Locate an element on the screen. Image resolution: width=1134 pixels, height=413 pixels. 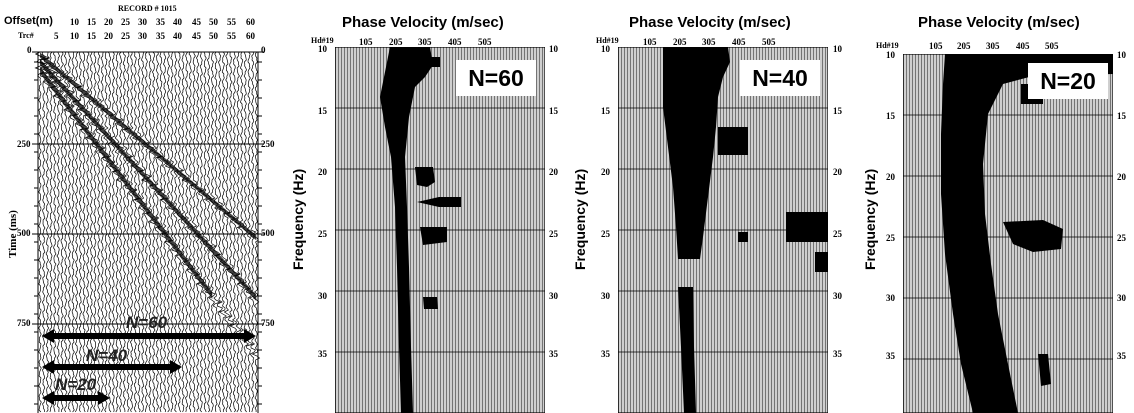
trace-tick: 55 is located at coordinates (231, 36).